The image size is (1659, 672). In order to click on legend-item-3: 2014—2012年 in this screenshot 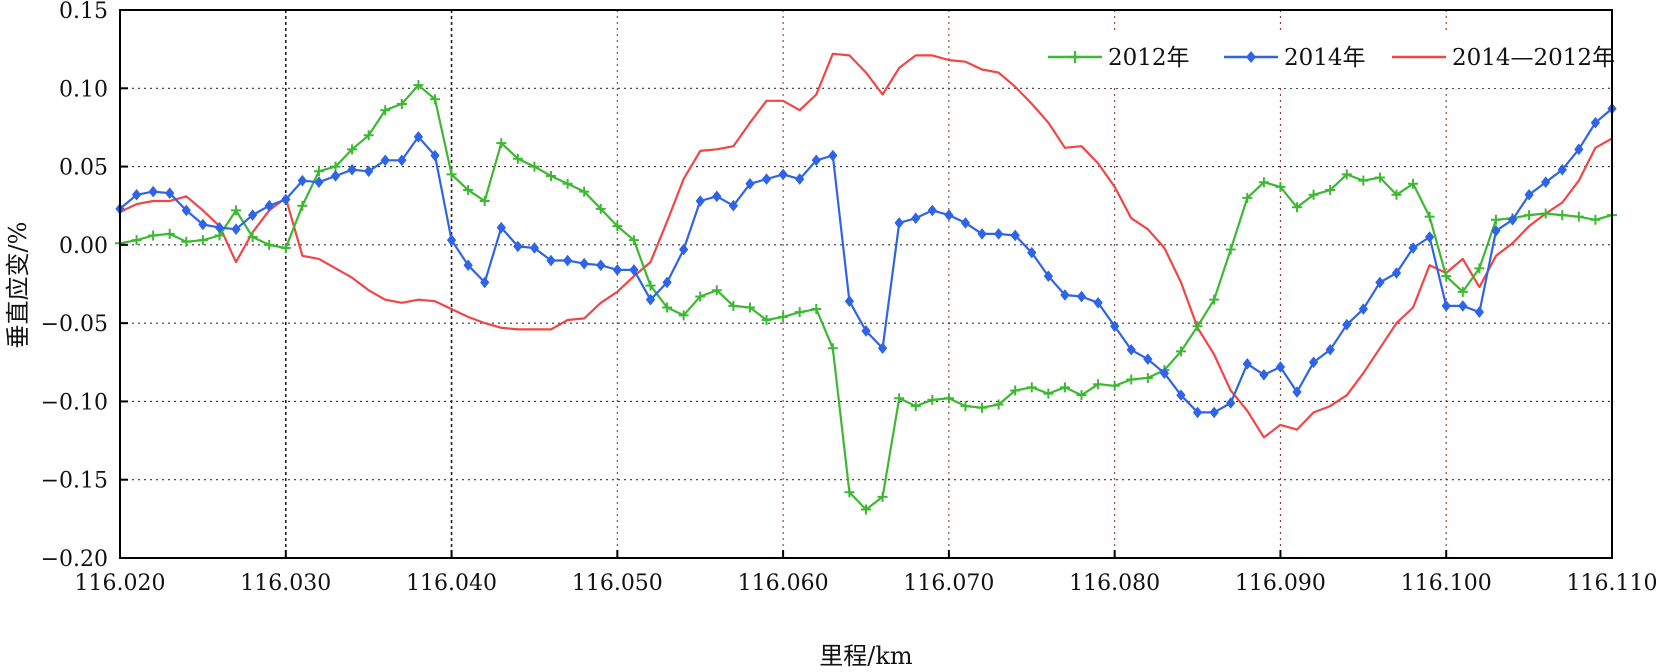, I will do `click(1503, 58)`.